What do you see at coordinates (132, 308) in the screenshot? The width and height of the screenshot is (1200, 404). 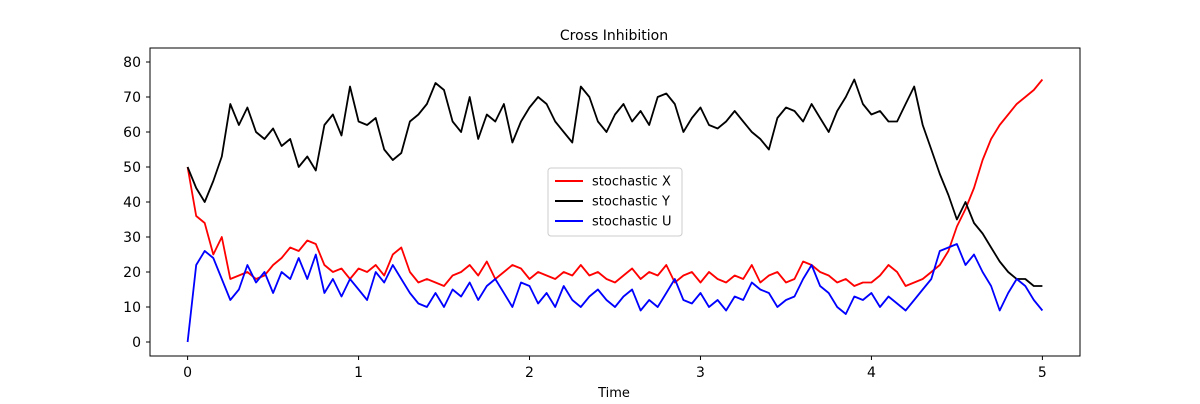 I see `y-tick-label: 10` at bounding box center [132, 308].